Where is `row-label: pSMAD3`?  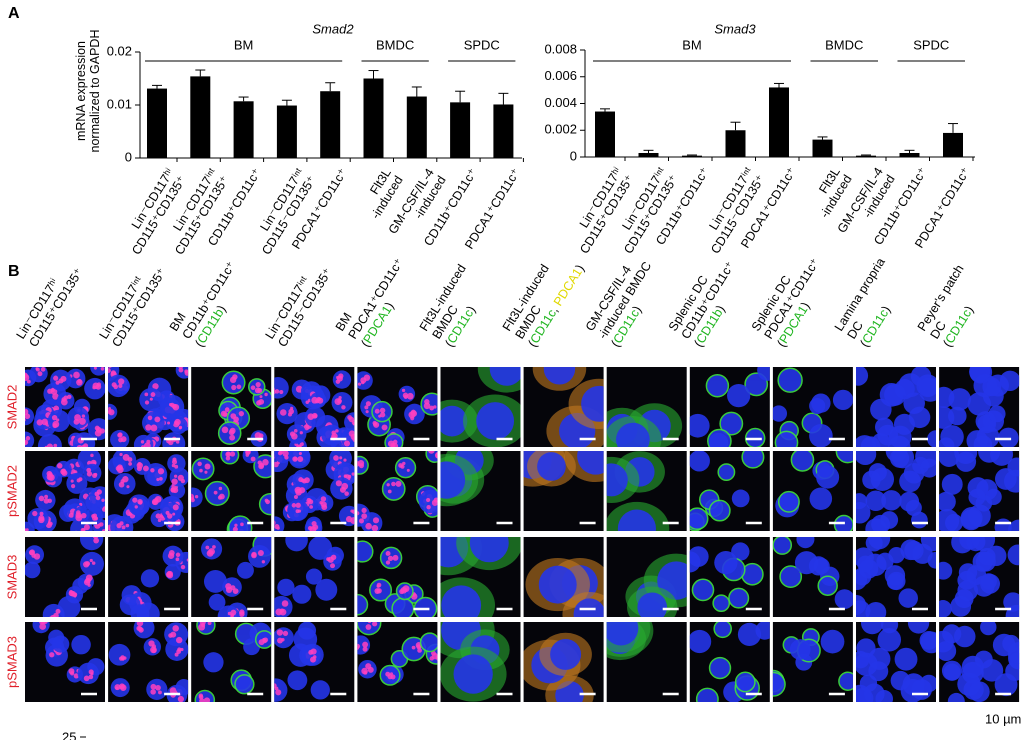 row-label: pSMAD3 is located at coordinates (11, 662).